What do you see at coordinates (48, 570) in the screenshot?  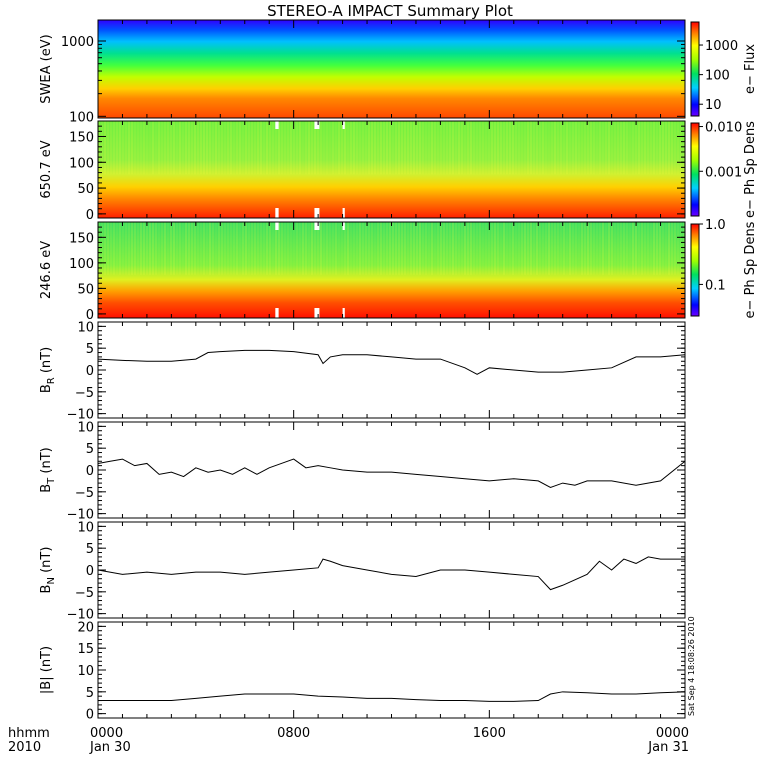 I see `y-axis-label: BN (nT)` at bounding box center [48, 570].